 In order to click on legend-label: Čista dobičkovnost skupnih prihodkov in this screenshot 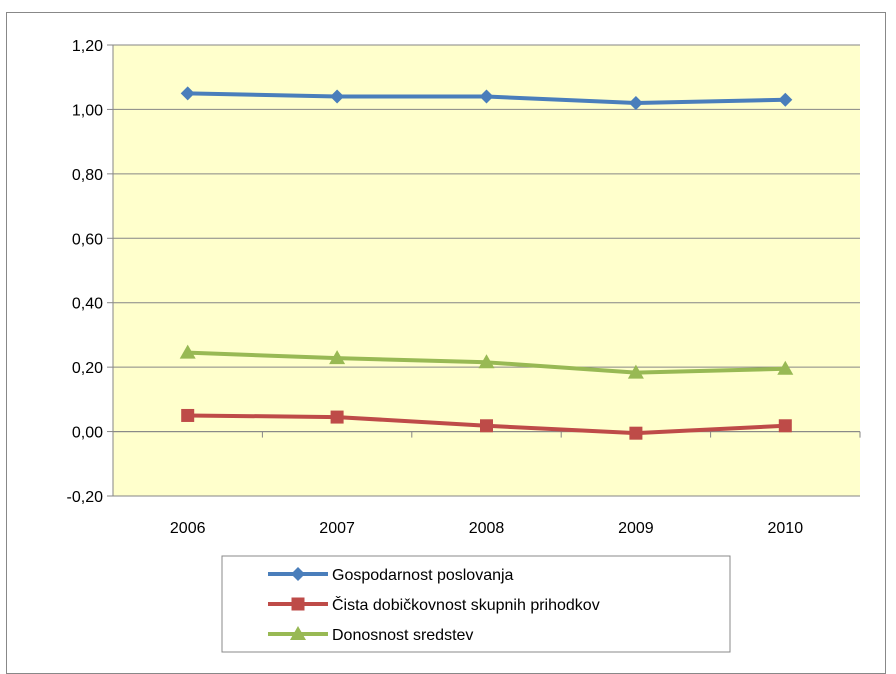, I will do `click(466, 604)`.